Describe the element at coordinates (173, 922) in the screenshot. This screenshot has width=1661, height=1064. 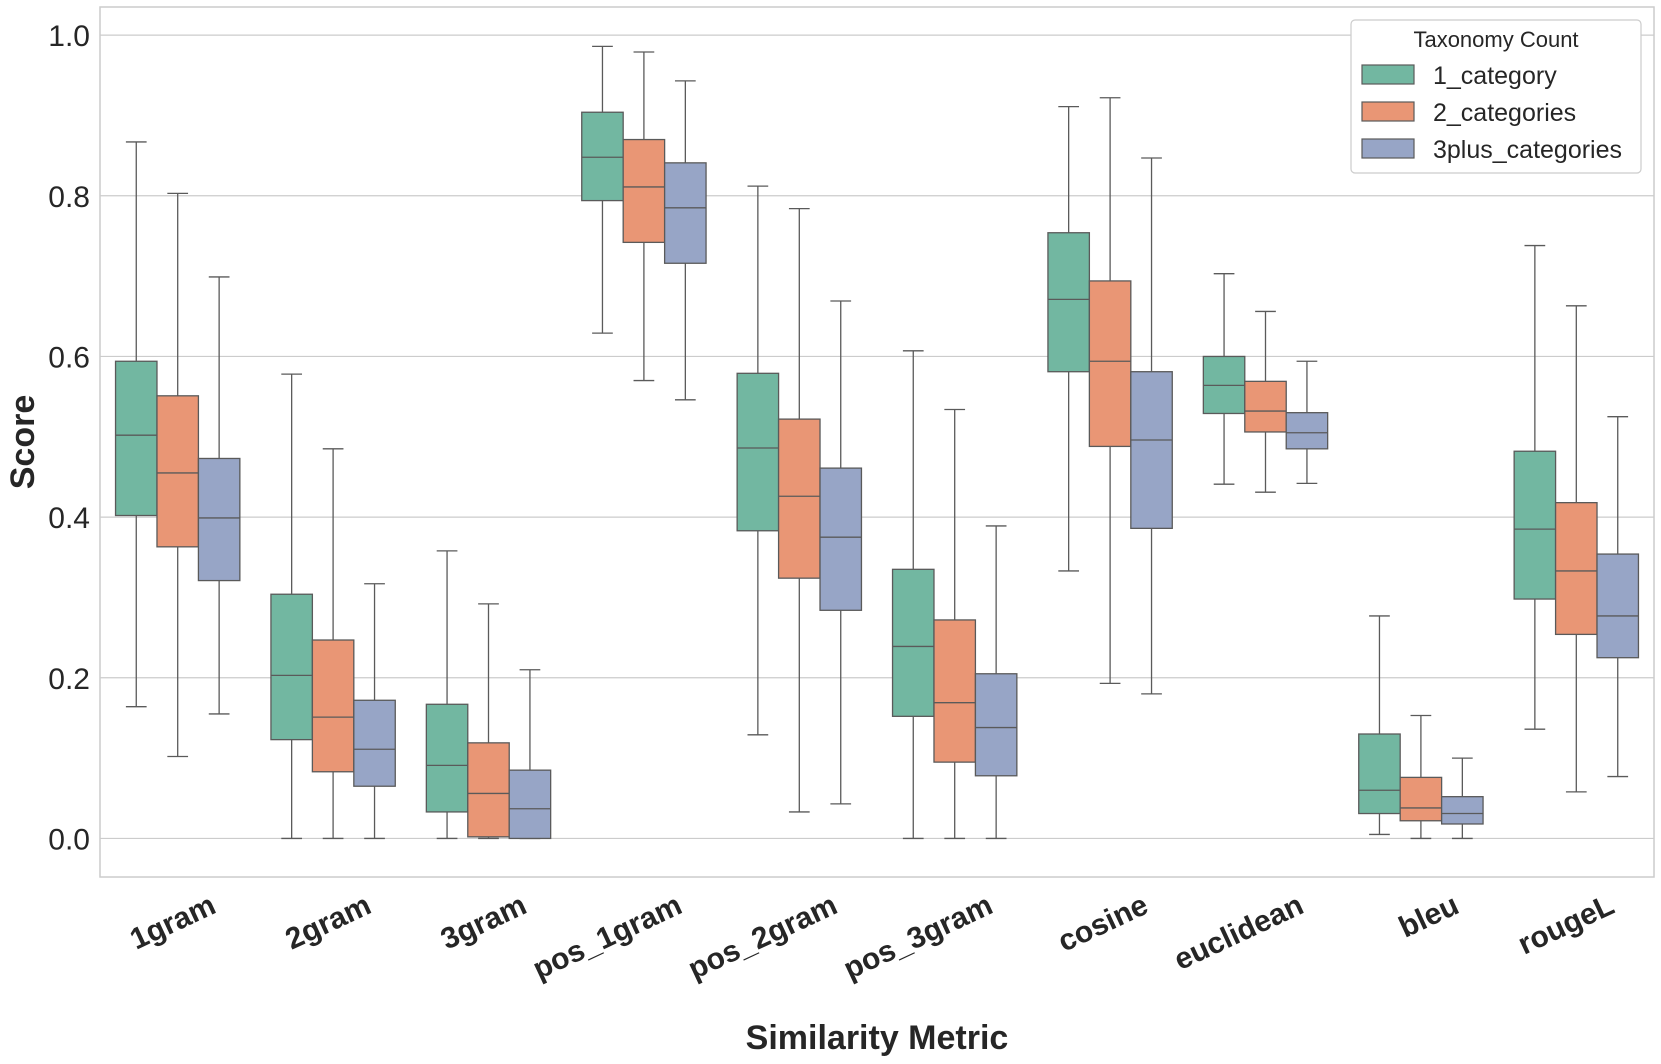
I see `x-tick-label: 1gram` at that location.